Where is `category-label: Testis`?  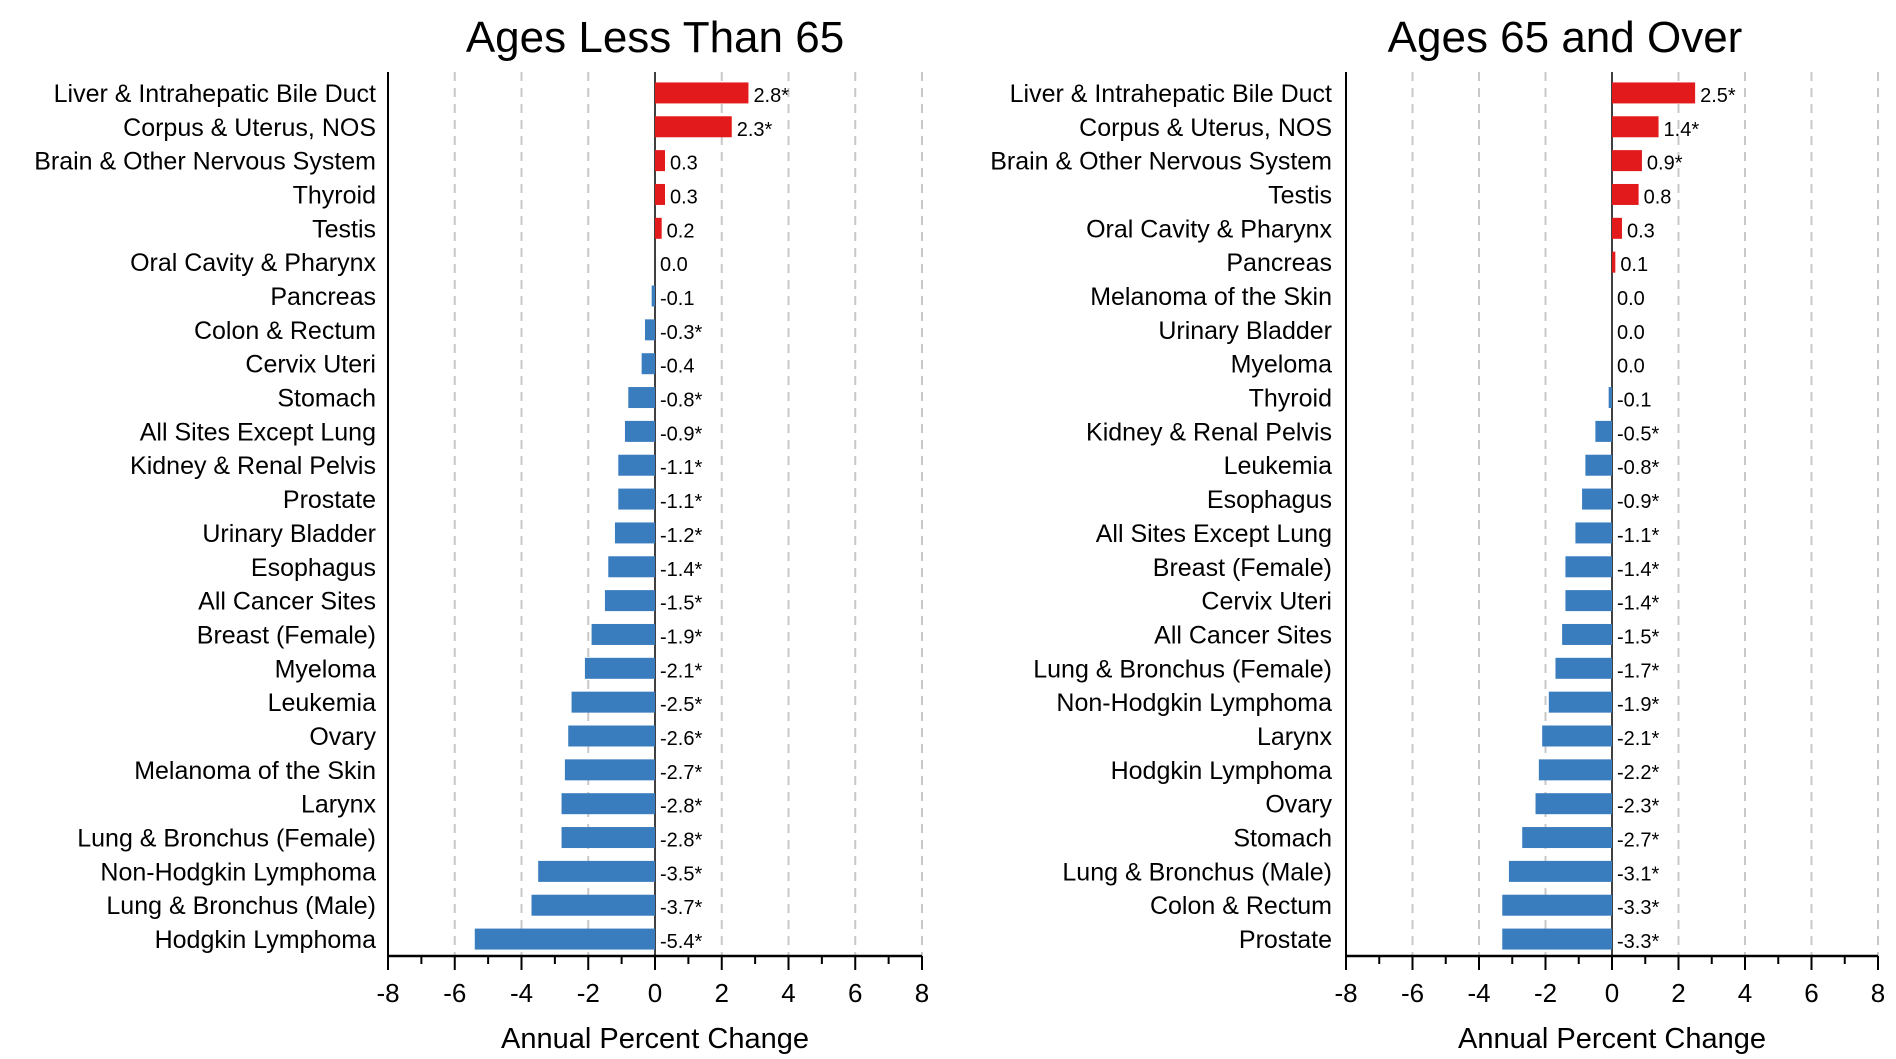
category-label: Testis is located at coordinates (1300, 195).